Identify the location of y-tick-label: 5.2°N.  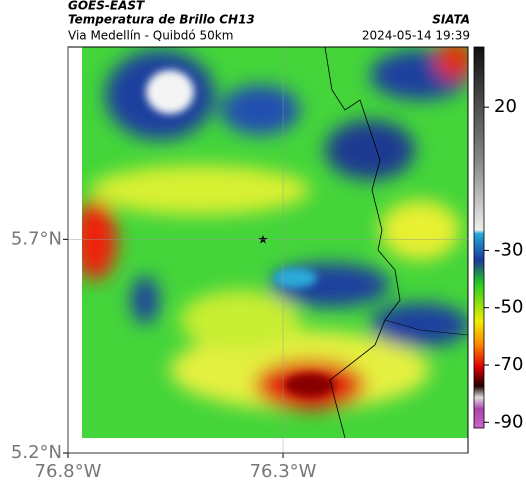
(36, 452).